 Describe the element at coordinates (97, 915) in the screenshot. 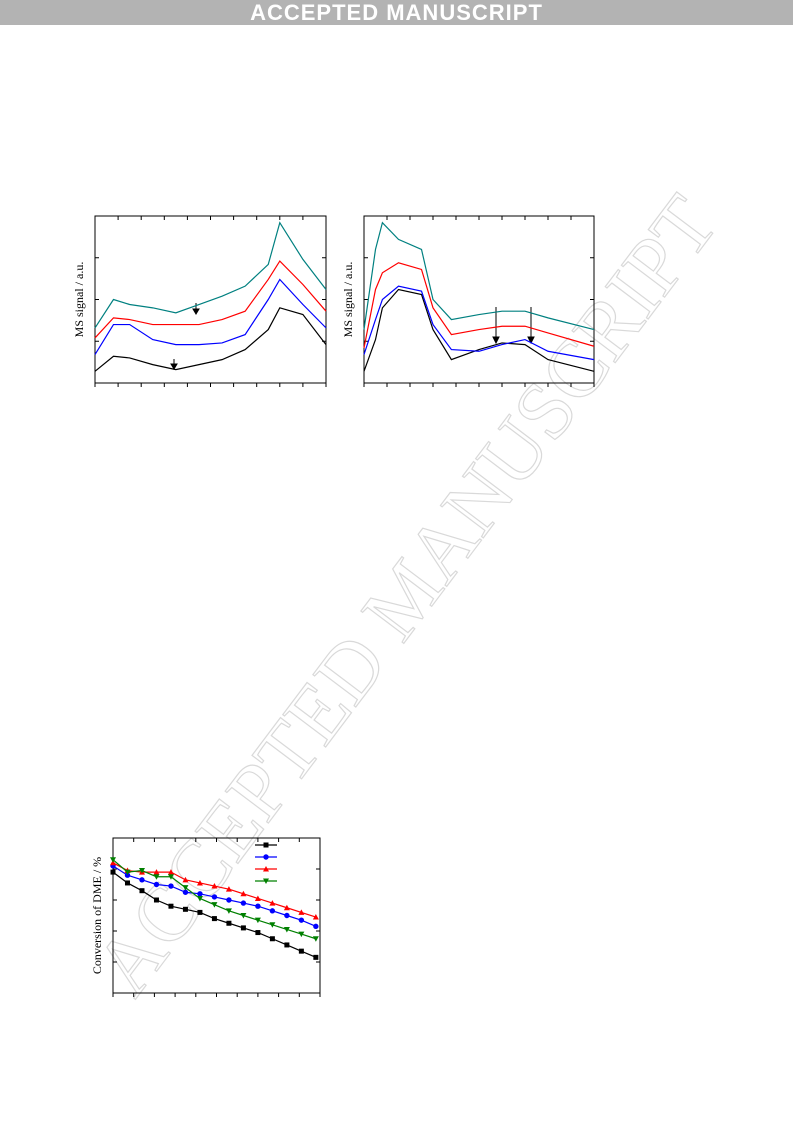

I see `y-axis-label: Conversion of DME / %` at that location.